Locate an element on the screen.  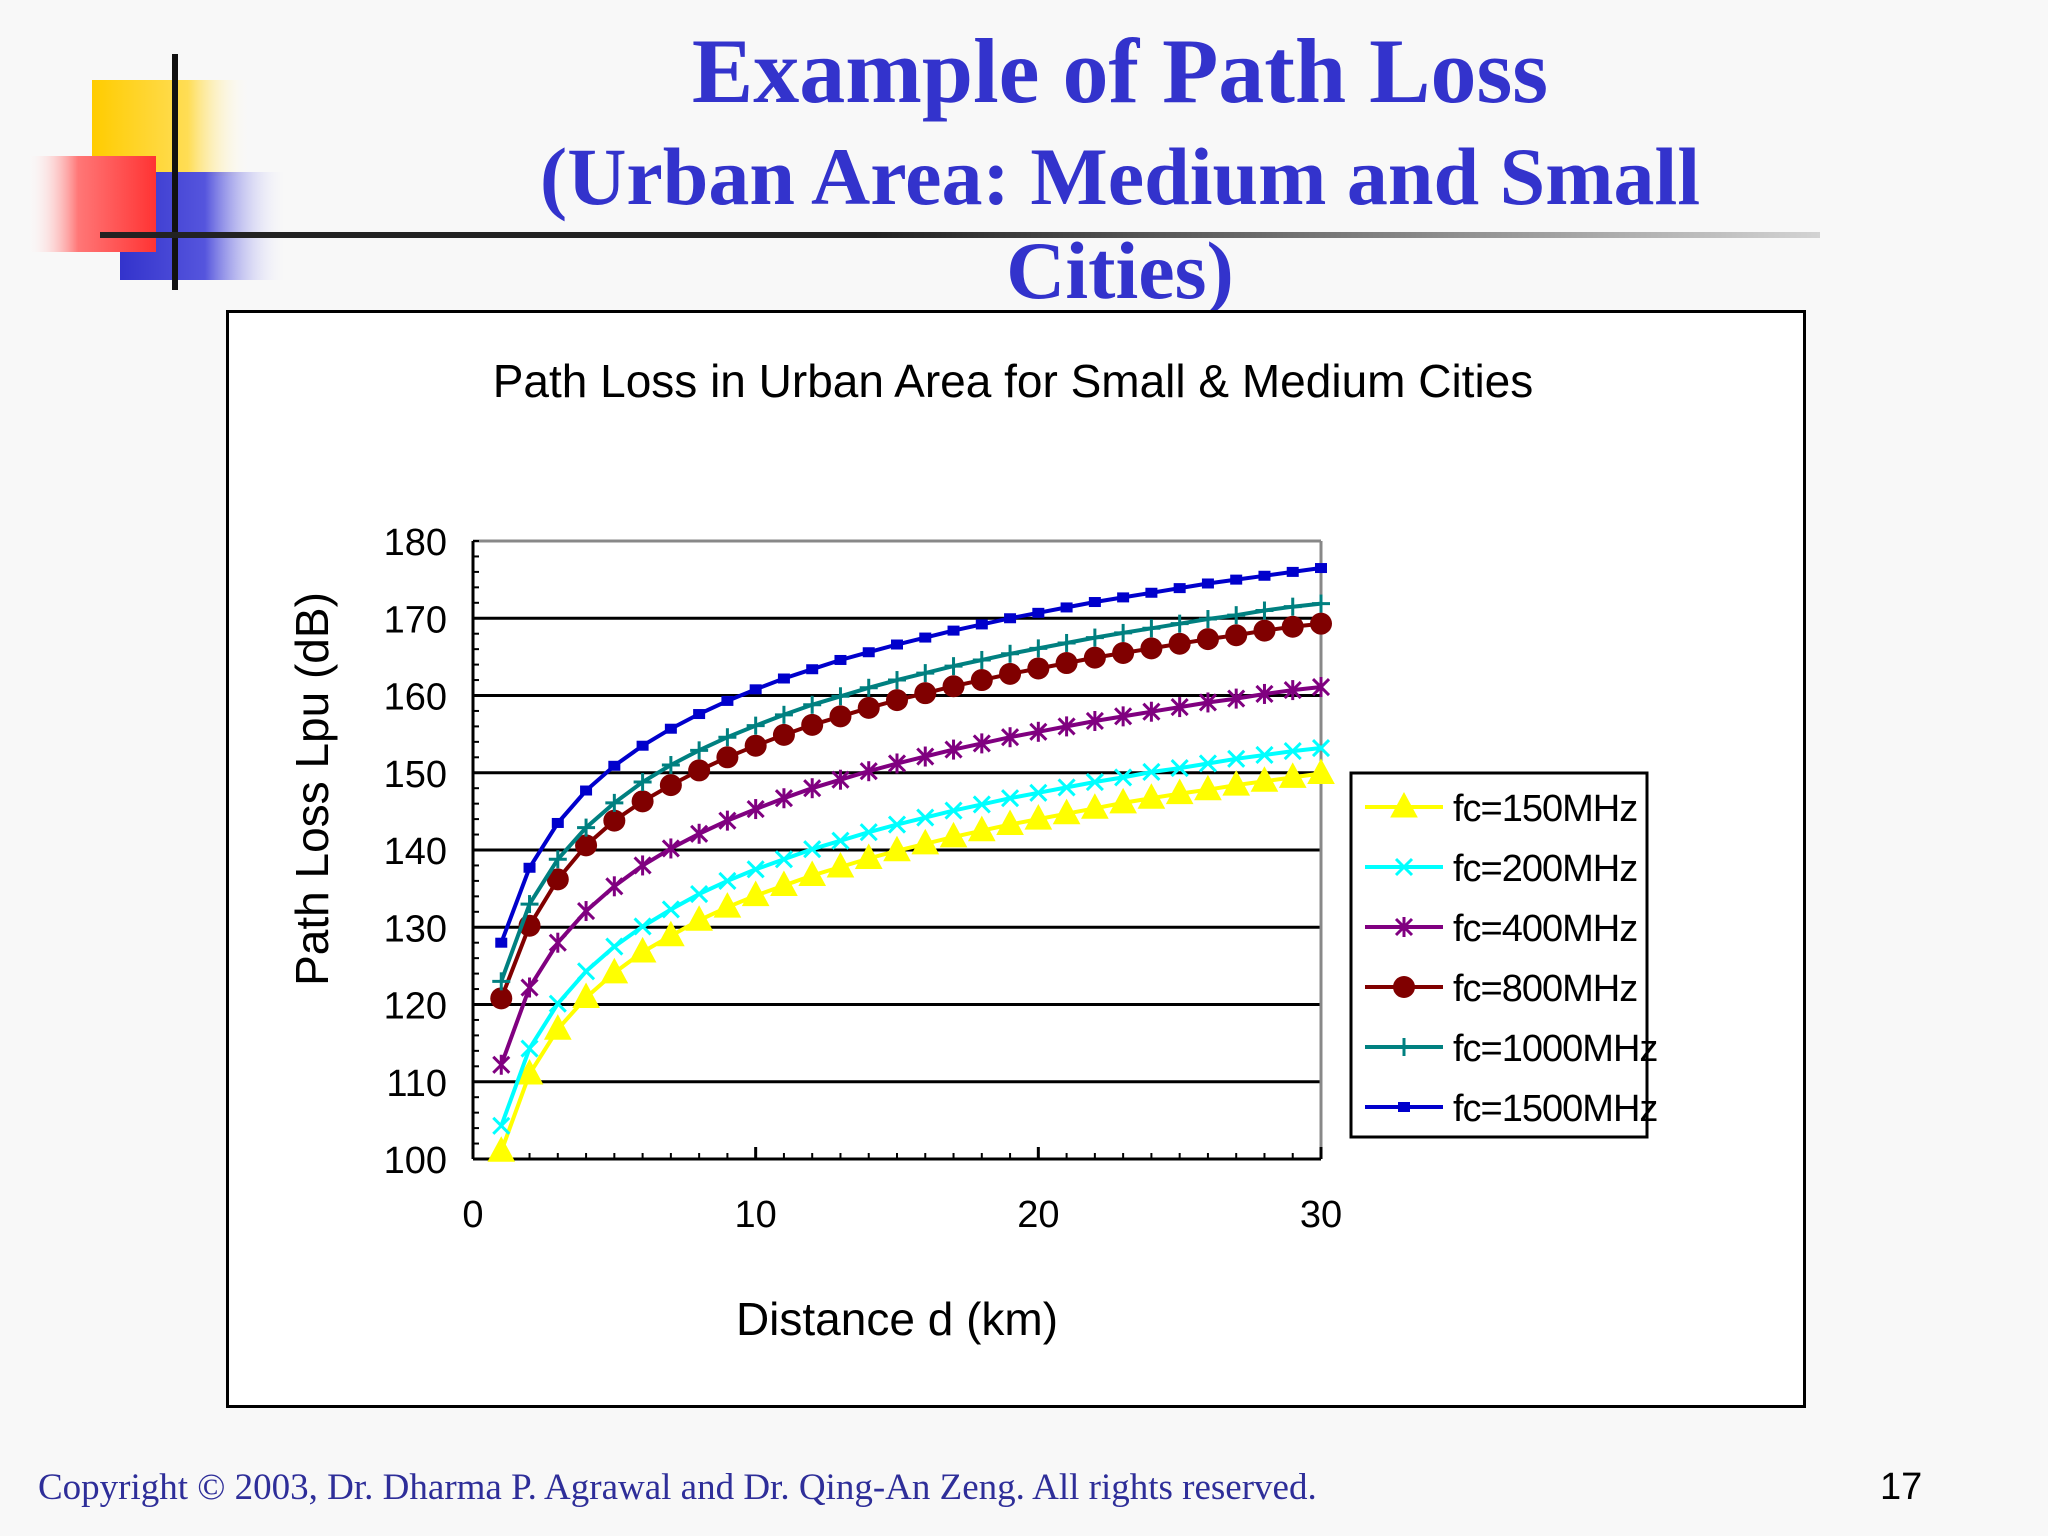
y-tick-label: 150 is located at coordinates (415, 775).